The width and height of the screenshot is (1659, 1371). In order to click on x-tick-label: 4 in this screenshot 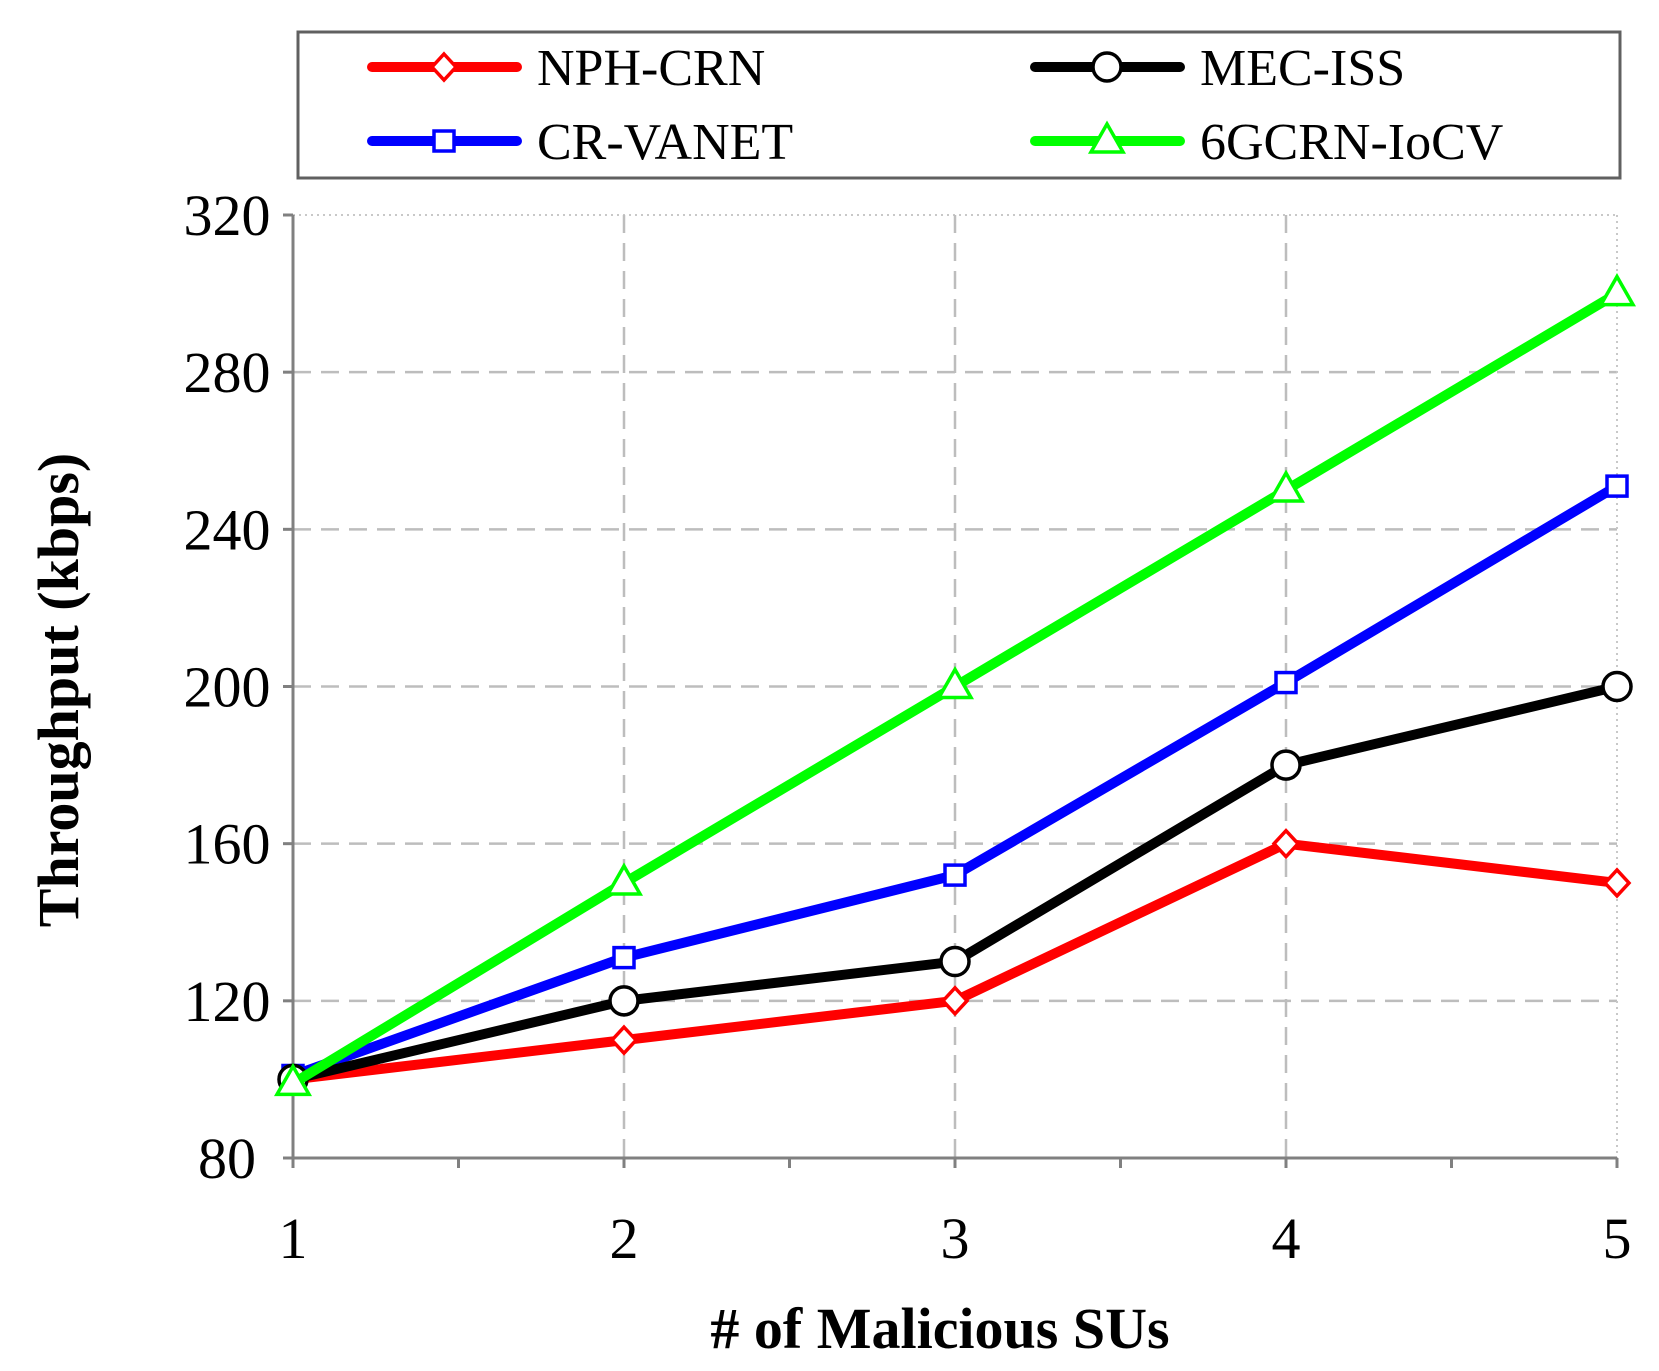, I will do `click(1286, 1238)`.